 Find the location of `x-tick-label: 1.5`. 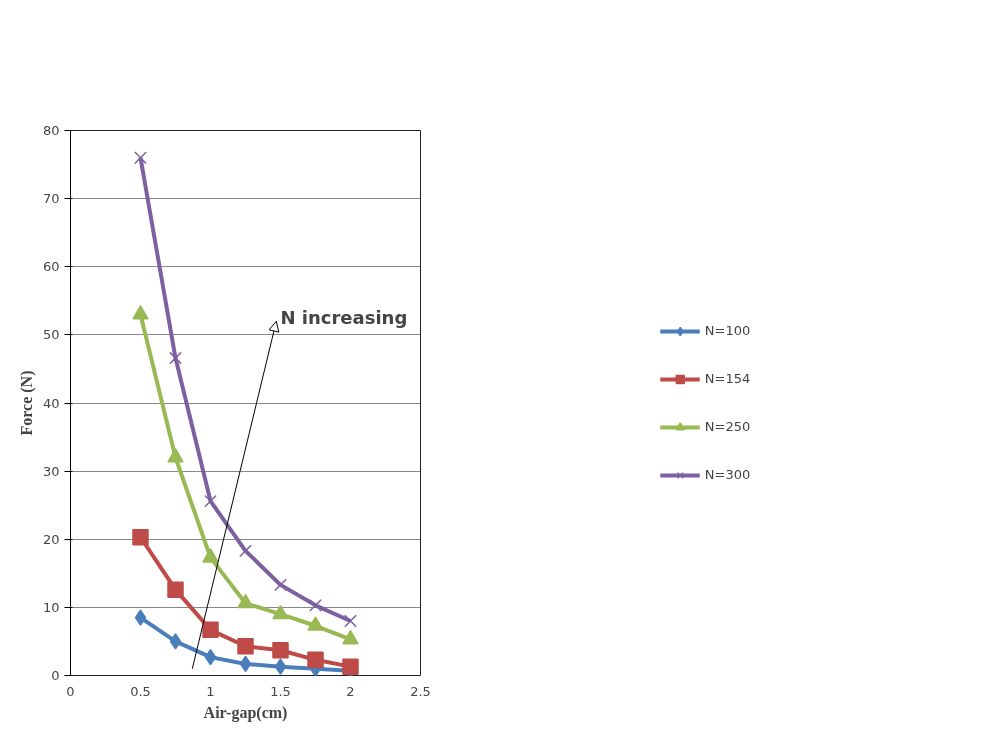

x-tick-label: 1.5 is located at coordinates (280, 691).